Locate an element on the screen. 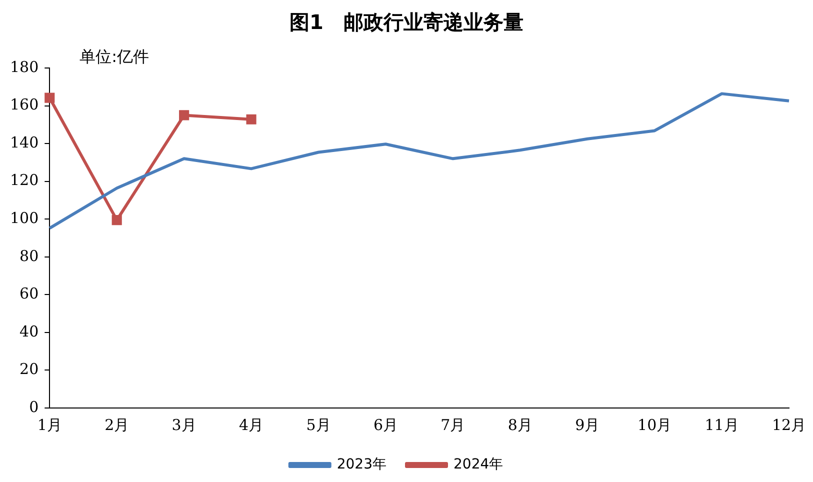 The height and width of the screenshot is (482, 813). legend-label: 2023年 is located at coordinates (361, 464).